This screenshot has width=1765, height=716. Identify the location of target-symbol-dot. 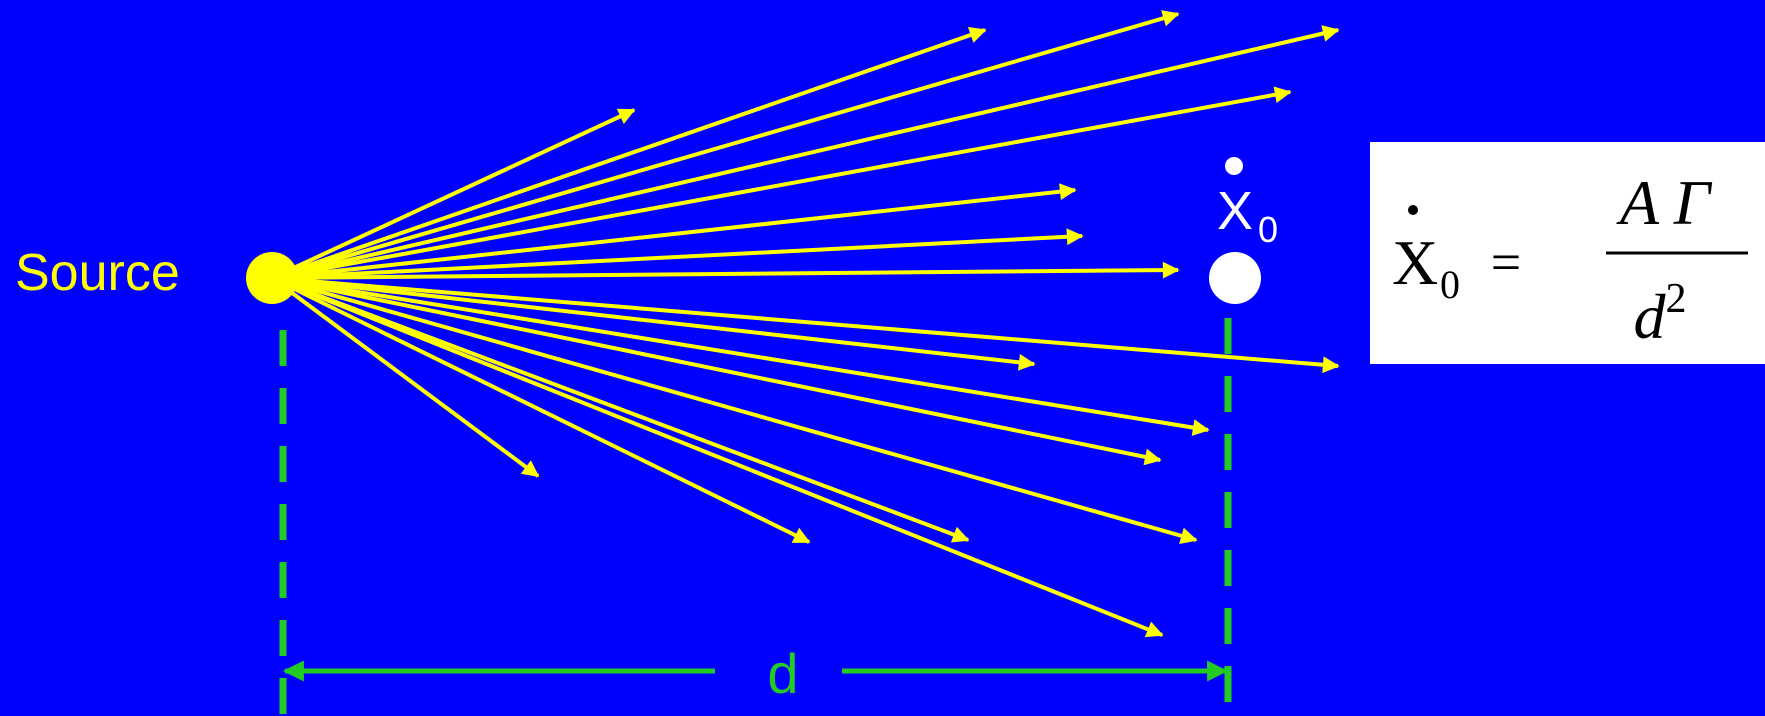
(1234, 166).